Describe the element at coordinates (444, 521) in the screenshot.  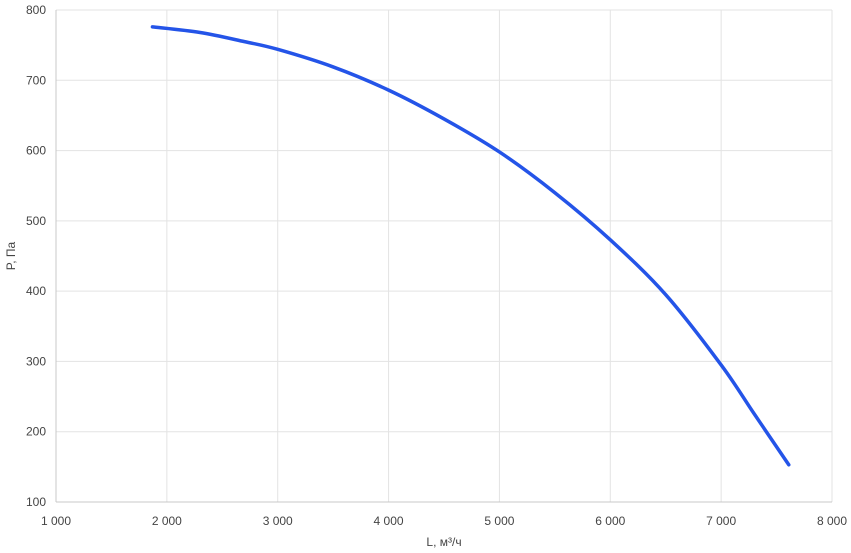
I see `x-axis-ticks: 1 000 2 000 3 000 4 000 5 000 6 000 7 000 8 000` at that location.